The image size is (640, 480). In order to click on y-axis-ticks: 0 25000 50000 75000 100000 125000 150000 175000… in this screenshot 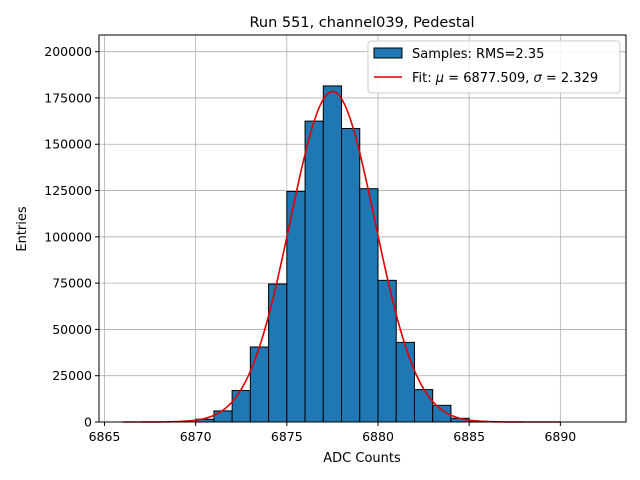, I will do `click(71, 237)`.